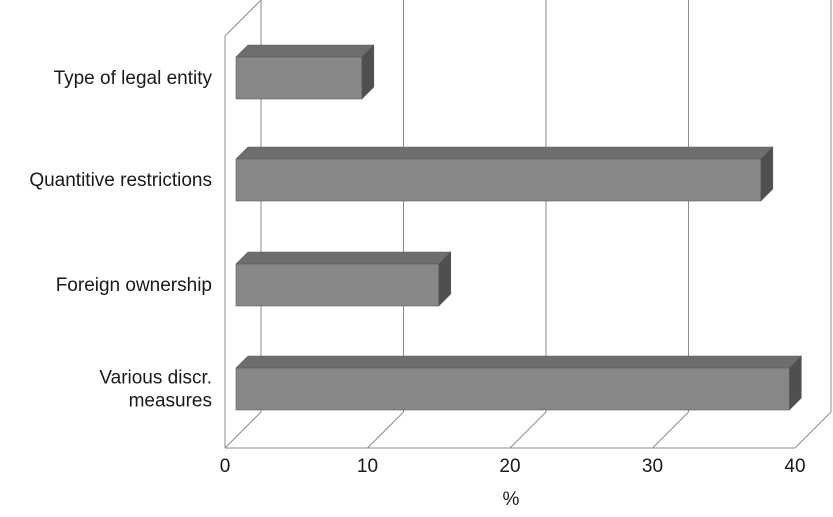 This screenshot has width=833, height=517. What do you see at coordinates (652, 466) in the screenshot?
I see `x-tick-label: 30` at bounding box center [652, 466].